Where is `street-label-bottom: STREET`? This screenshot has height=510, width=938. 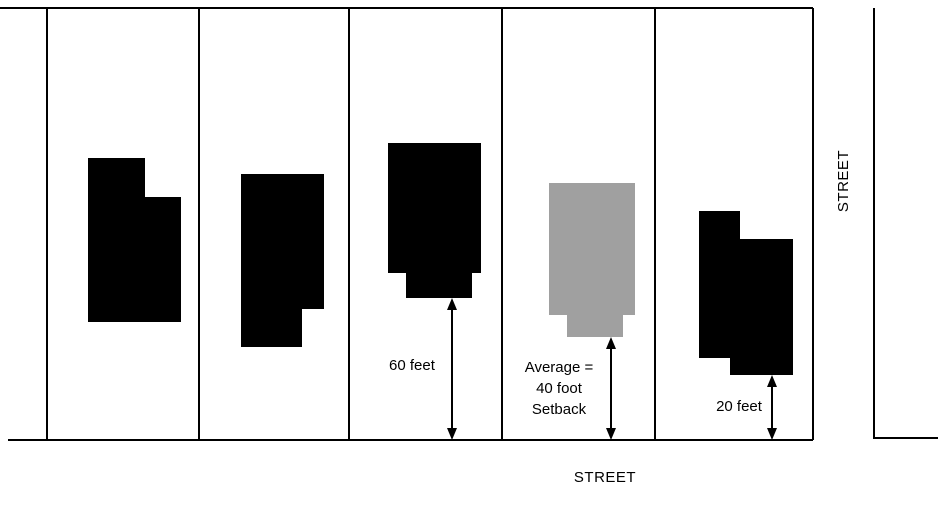 street-label-bottom: STREET is located at coordinates (605, 477).